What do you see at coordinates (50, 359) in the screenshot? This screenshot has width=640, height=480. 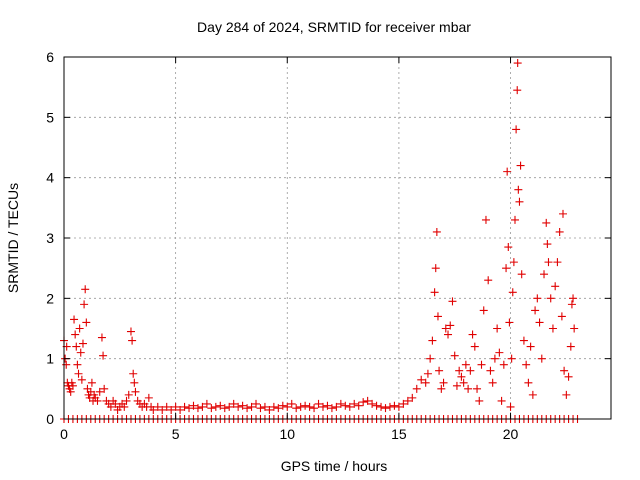 I see `y-tick-label: 1` at bounding box center [50, 359].